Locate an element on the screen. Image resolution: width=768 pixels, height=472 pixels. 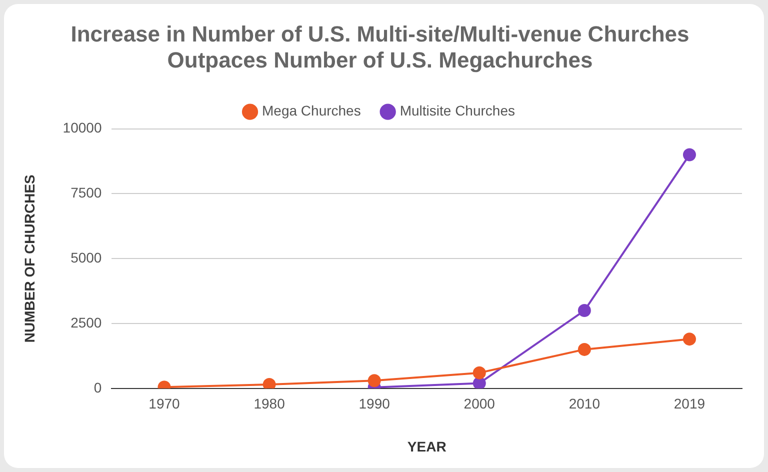
chart-title: Increase in Number of U.S. Multi-site/Multi-venue Churches Outpaces Number of U.S. Megachurches is located at coordinates (380, 47).